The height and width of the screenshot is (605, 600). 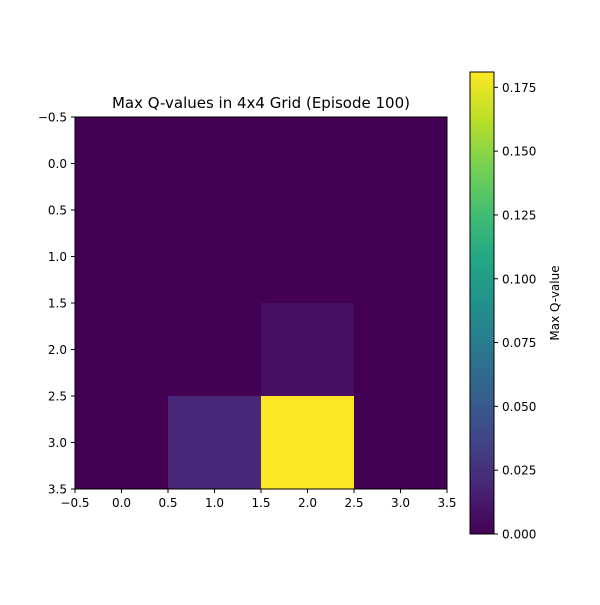 What do you see at coordinates (519, 88) in the screenshot?
I see `colorbar-tick-label: 0.175` at bounding box center [519, 88].